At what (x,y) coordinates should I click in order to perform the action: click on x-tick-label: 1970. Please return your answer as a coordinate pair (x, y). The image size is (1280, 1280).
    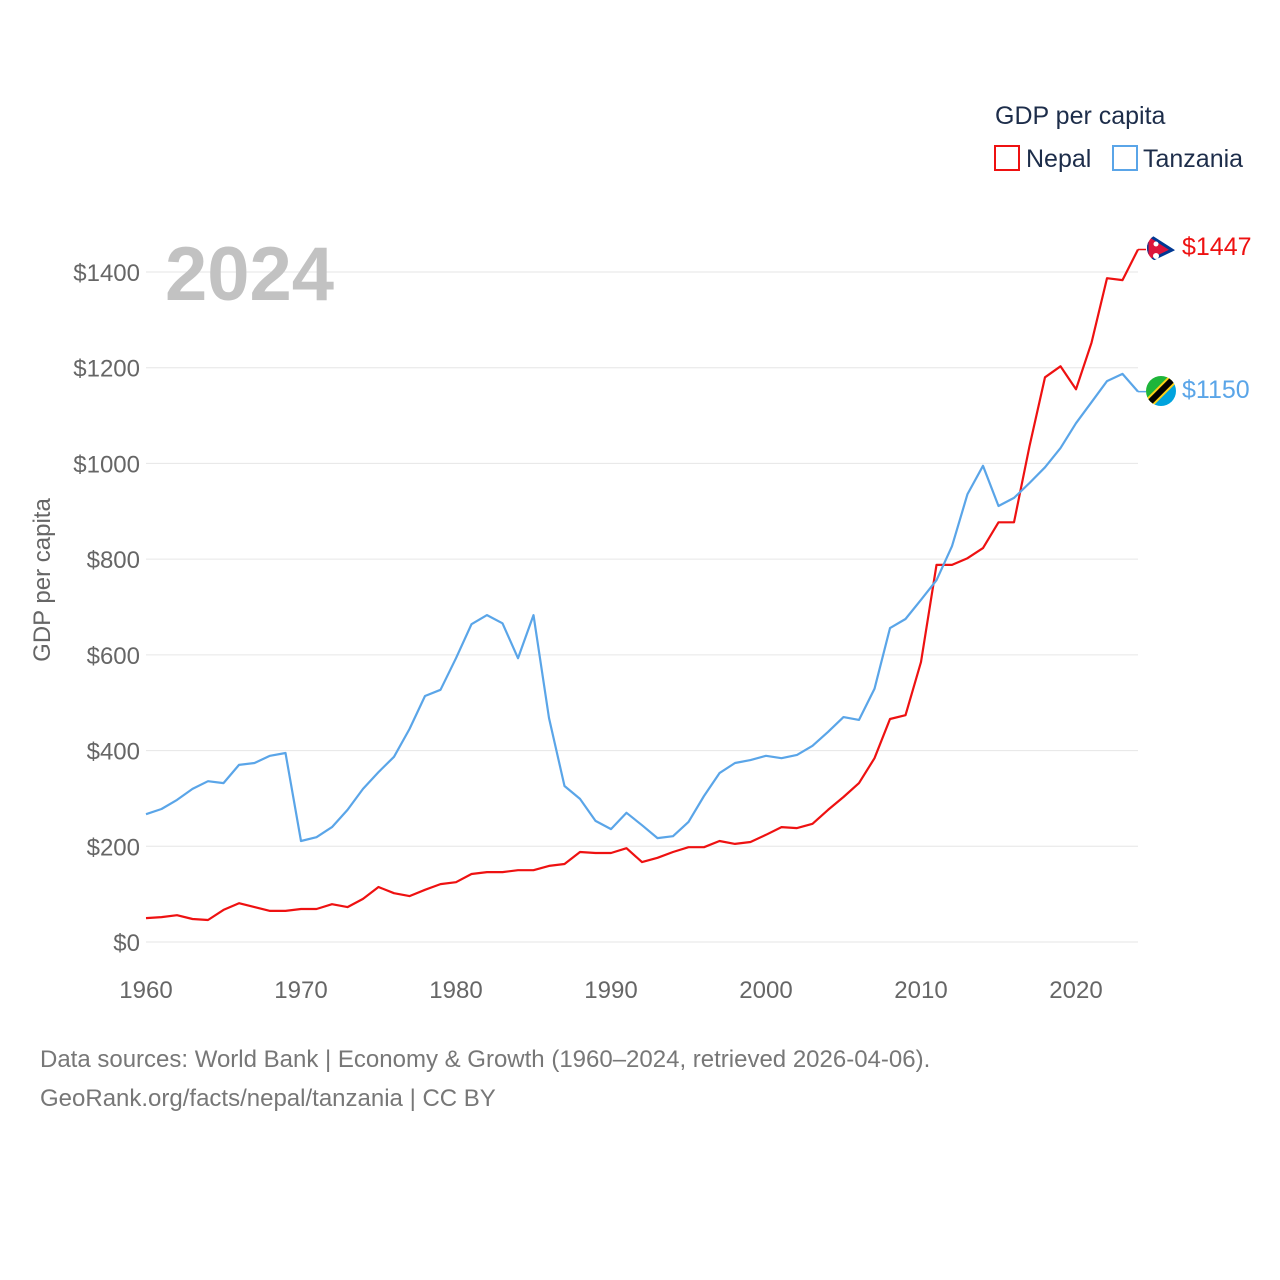
    Looking at the image, I should click on (300, 990).